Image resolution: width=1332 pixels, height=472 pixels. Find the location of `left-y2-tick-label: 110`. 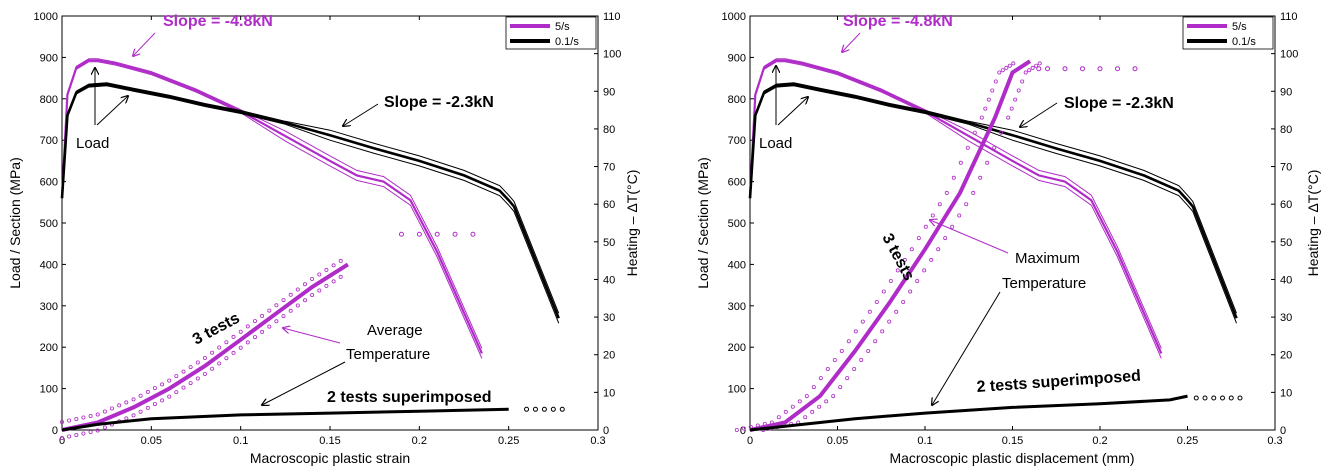

left-y2-tick-label: 110 is located at coordinates (612, 17).